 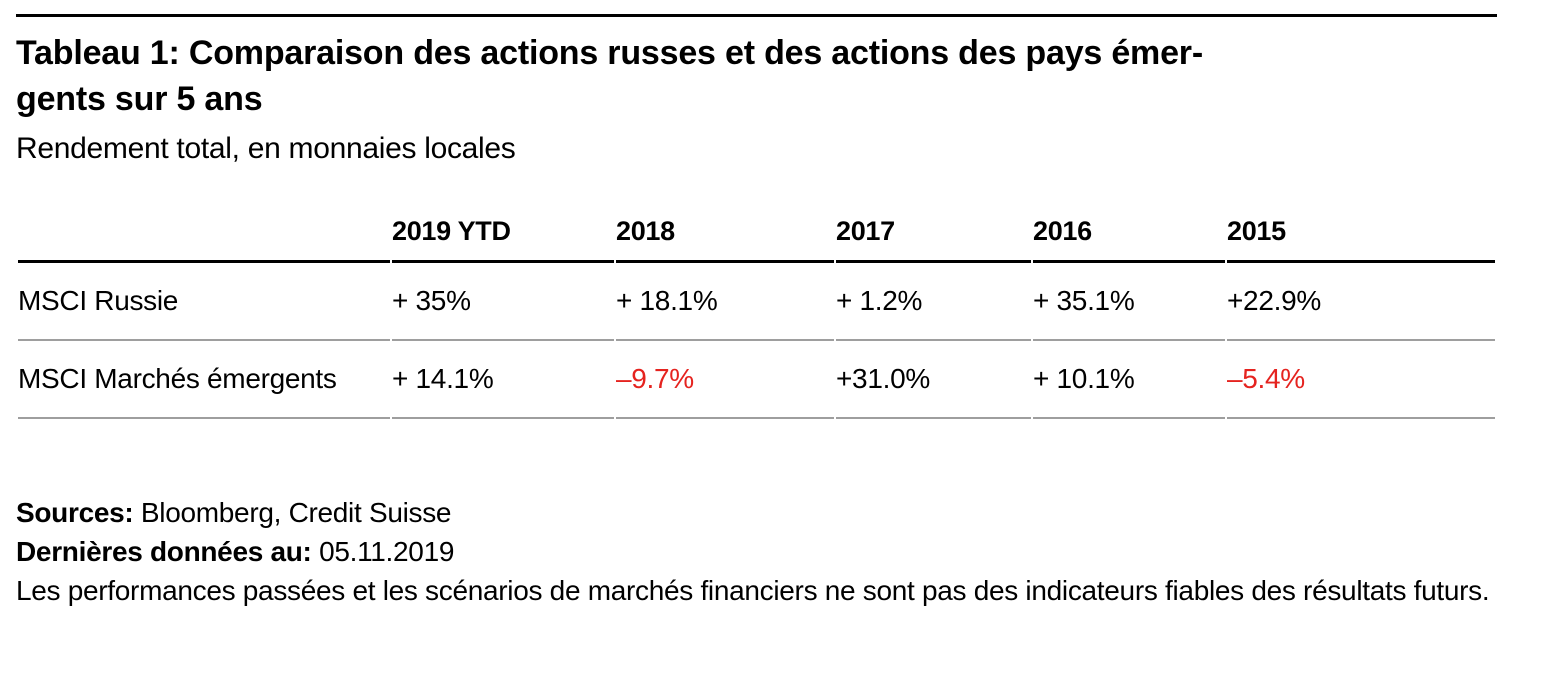 What do you see at coordinates (296, 512) in the screenshot?
I see `sources-value: Bloomberg, Credit Suisse` at bounding box center [296, 512].